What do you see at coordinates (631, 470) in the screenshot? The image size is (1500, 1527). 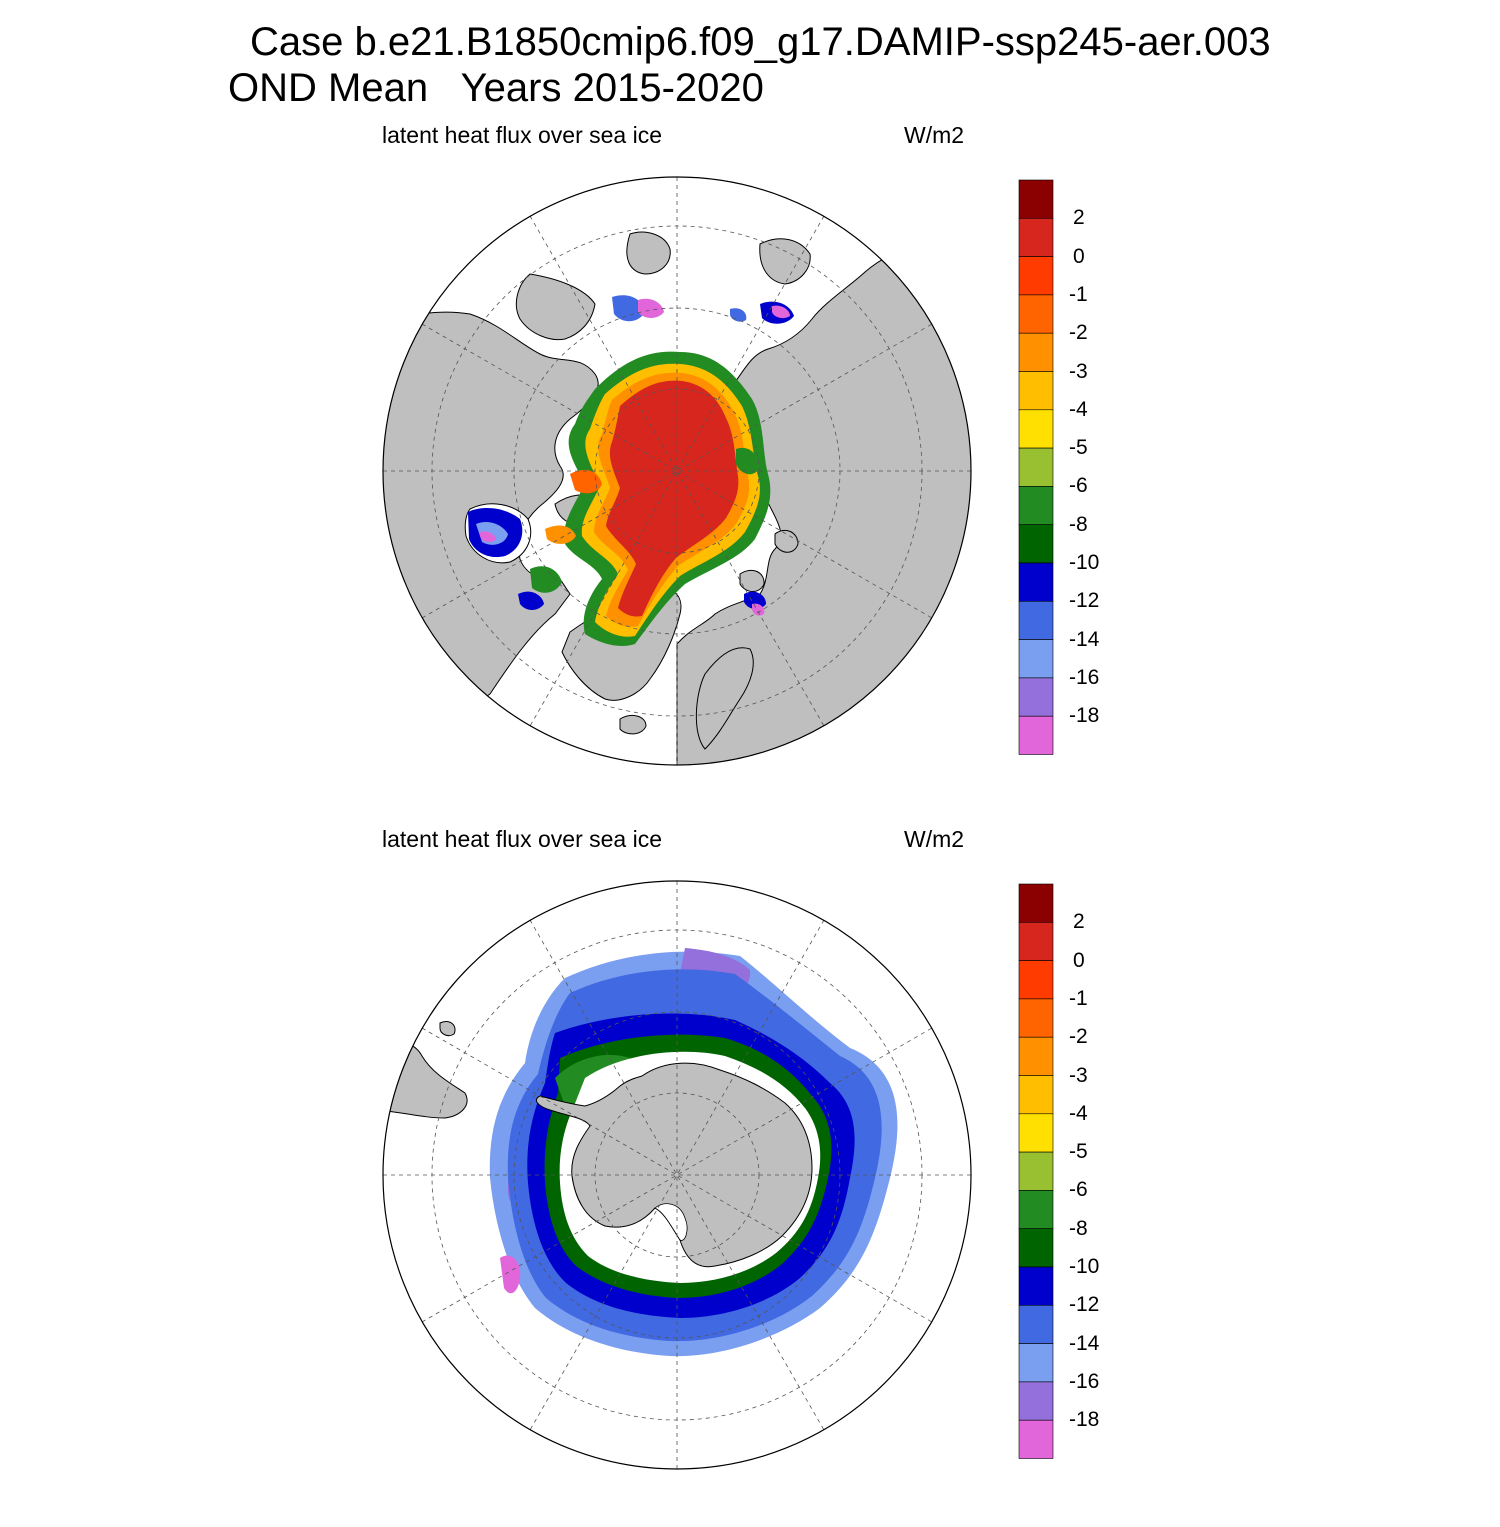 I see `sea-ice-field` at bounding box center [631, 470].